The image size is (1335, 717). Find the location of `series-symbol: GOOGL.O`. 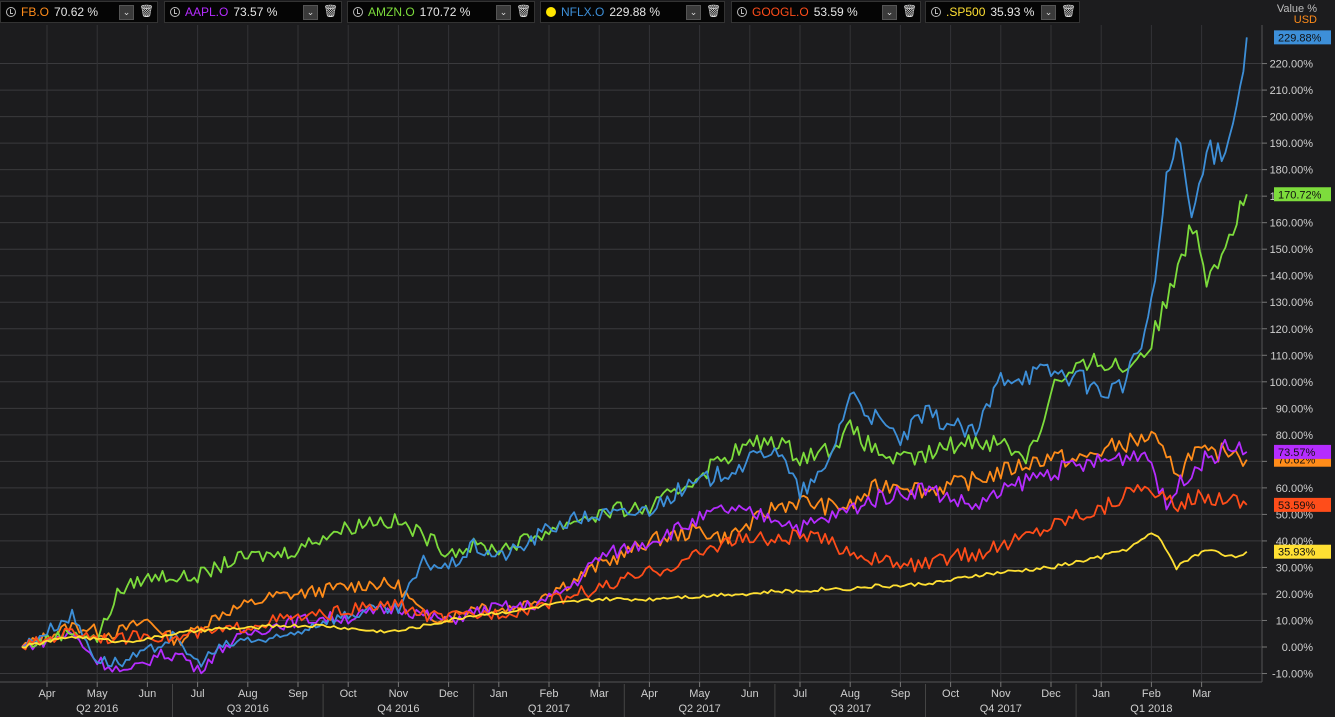

series-symbol: GOOGL.O is located at coordinates (780, 12).